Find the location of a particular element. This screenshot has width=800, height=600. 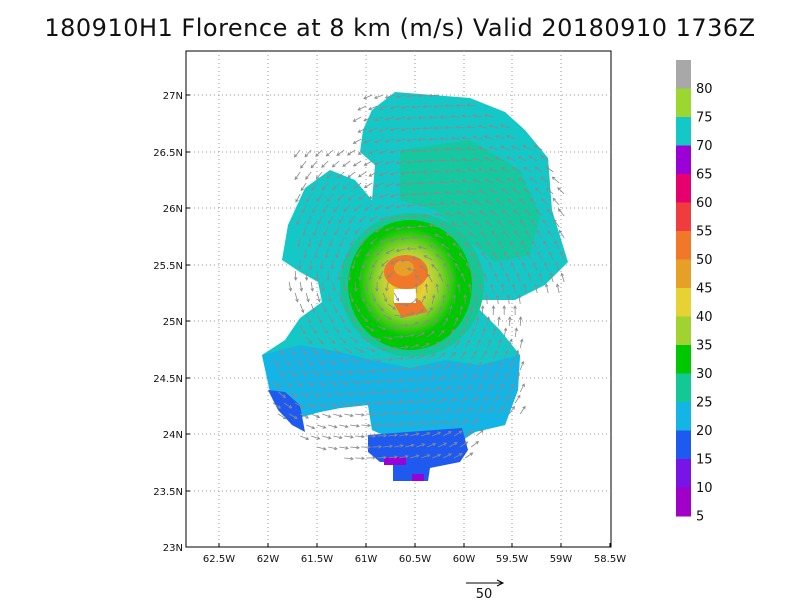

lat-tick-label: 27N is located at coordinates (173, 96).